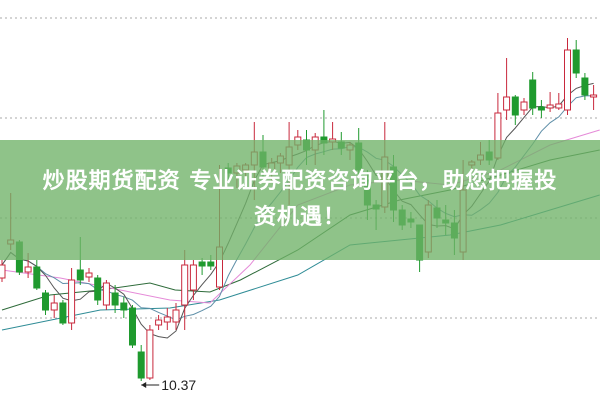 Image resolution: width=600 pixels, height=401 pixels. Describe the element at coordinates (300, 181) in the screenshot. I see `banner-line-1: 炒股期货配资 专业证券配资咨询平台，助您把握投` at that location.